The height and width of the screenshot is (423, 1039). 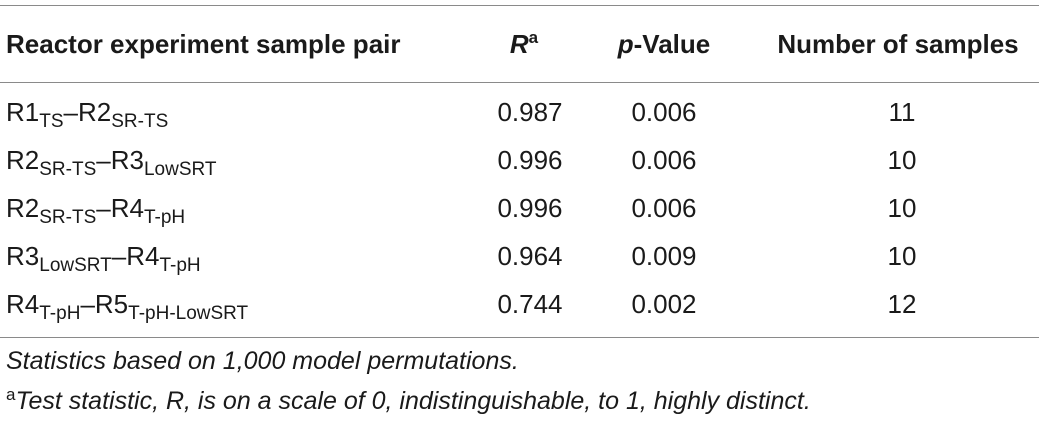 What do you see at coordinates (111, 162) in the screenshot?
I see `row-pair: R2SR-TS–R3LowSRT` at bounding box center [111, 162].